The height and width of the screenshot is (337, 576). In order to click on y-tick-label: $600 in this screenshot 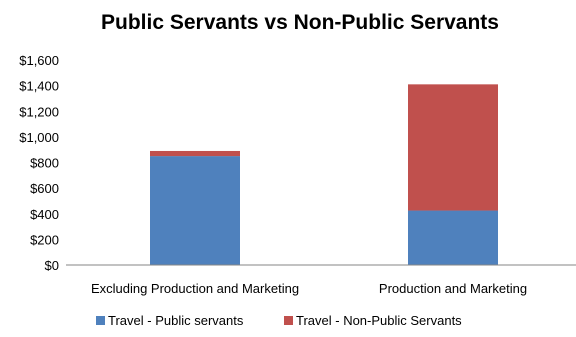, I will do `click(44, 188)`.